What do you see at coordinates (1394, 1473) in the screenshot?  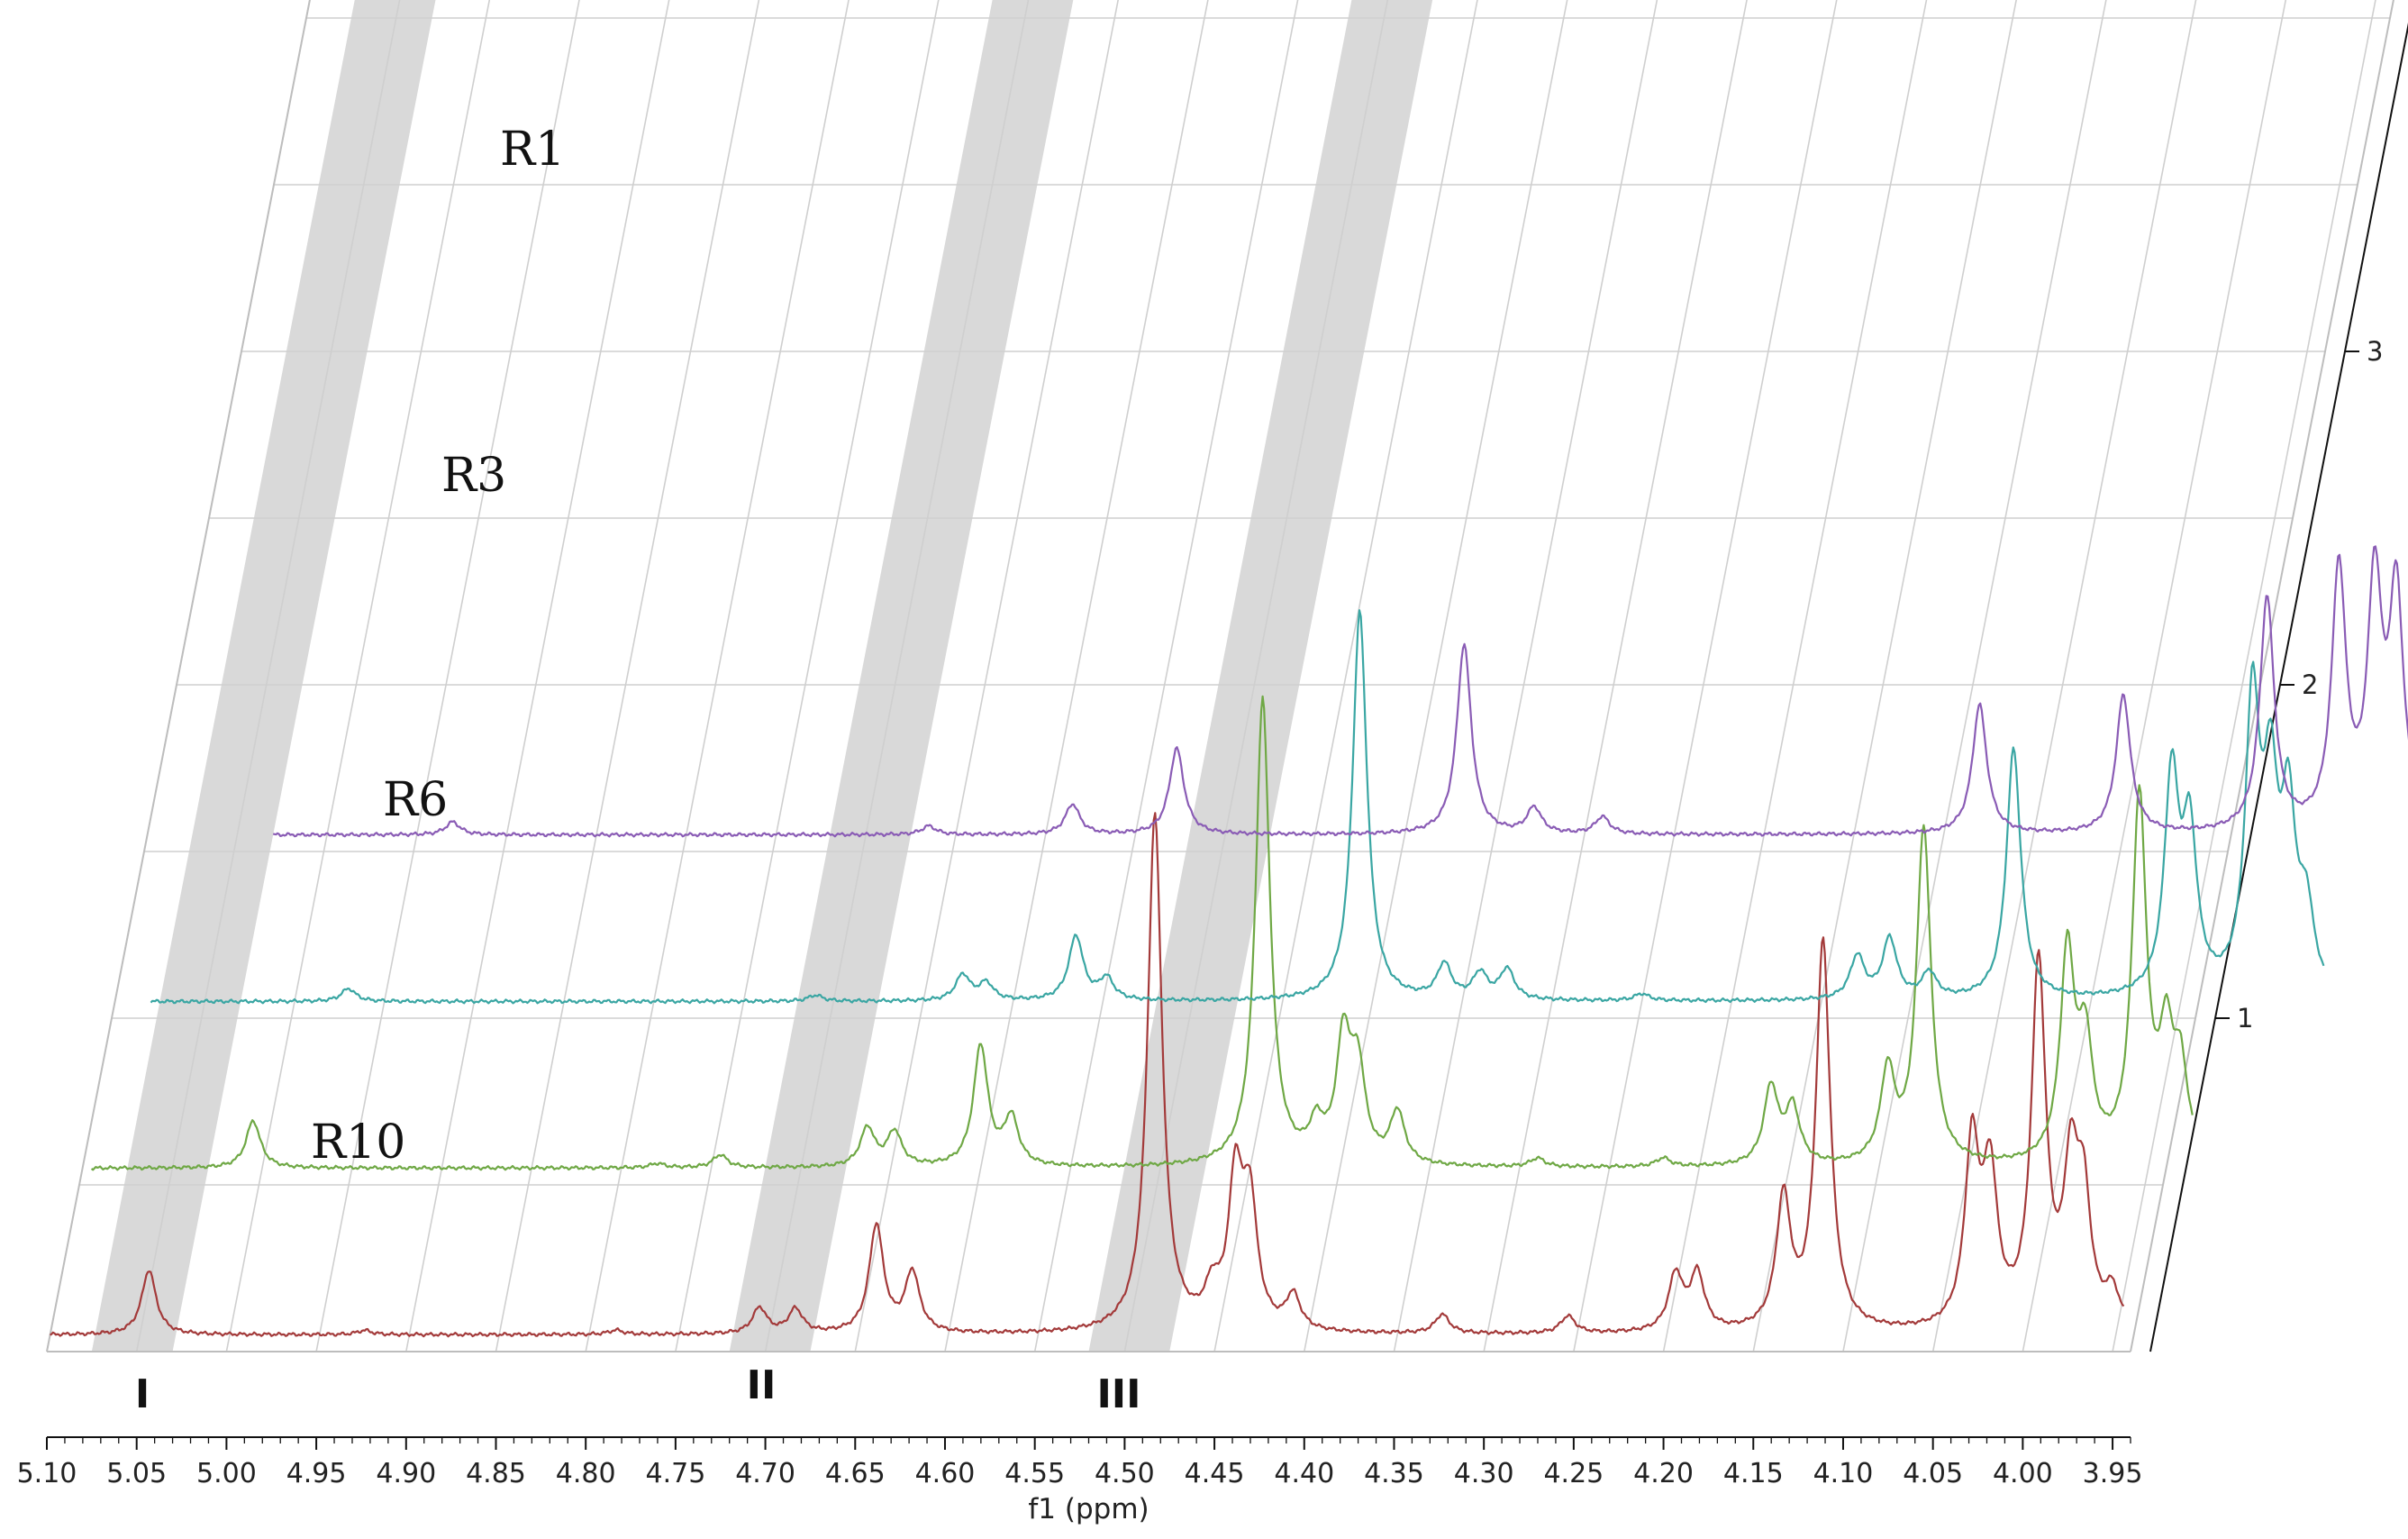 I see `x-tick-label: 4.35` at bounding box center [1394, 1473].